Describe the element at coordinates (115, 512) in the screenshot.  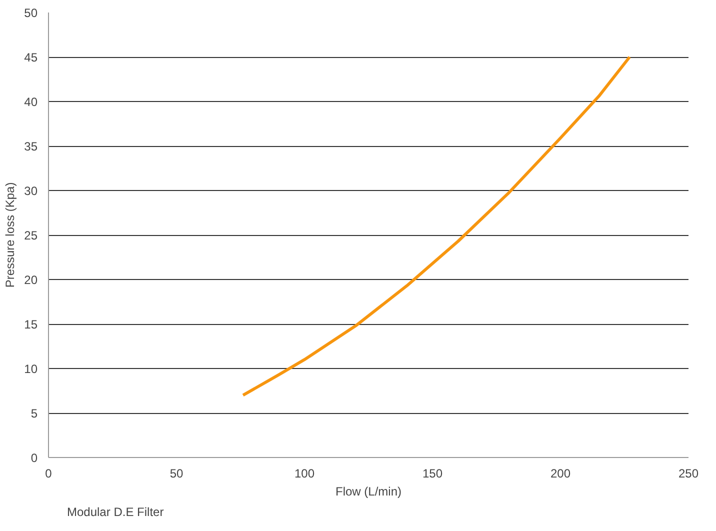
I see `text: Modular D.E Filter` at that location.